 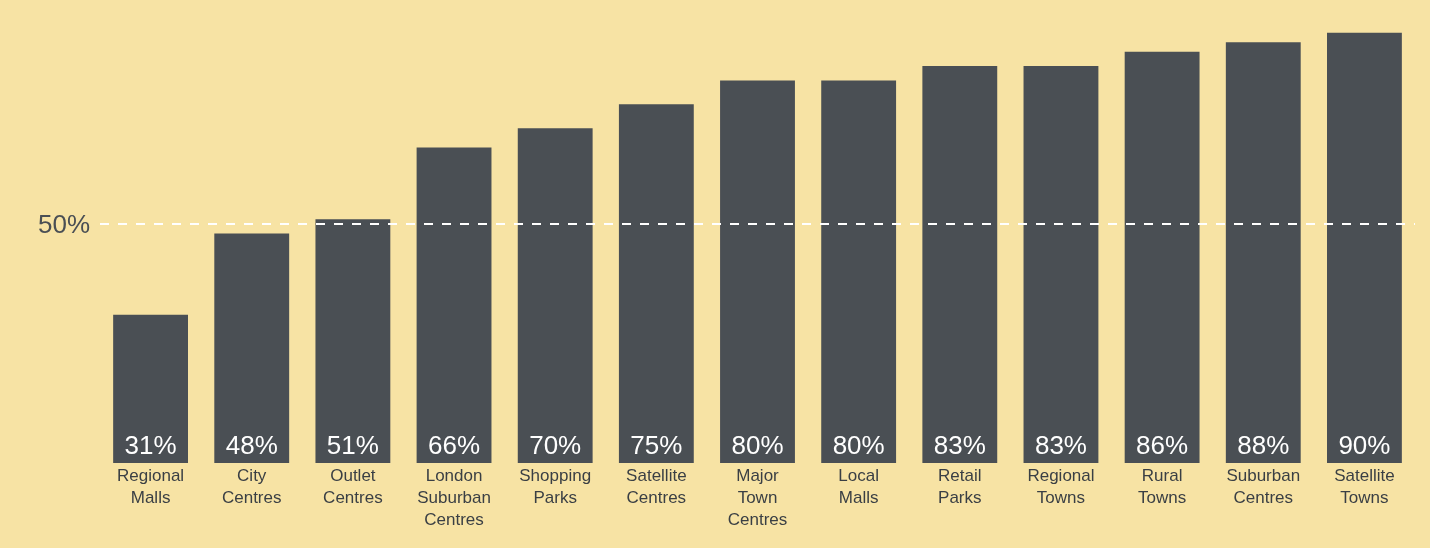 I want to click on data-label: 31%, so click(x=150, y=445).